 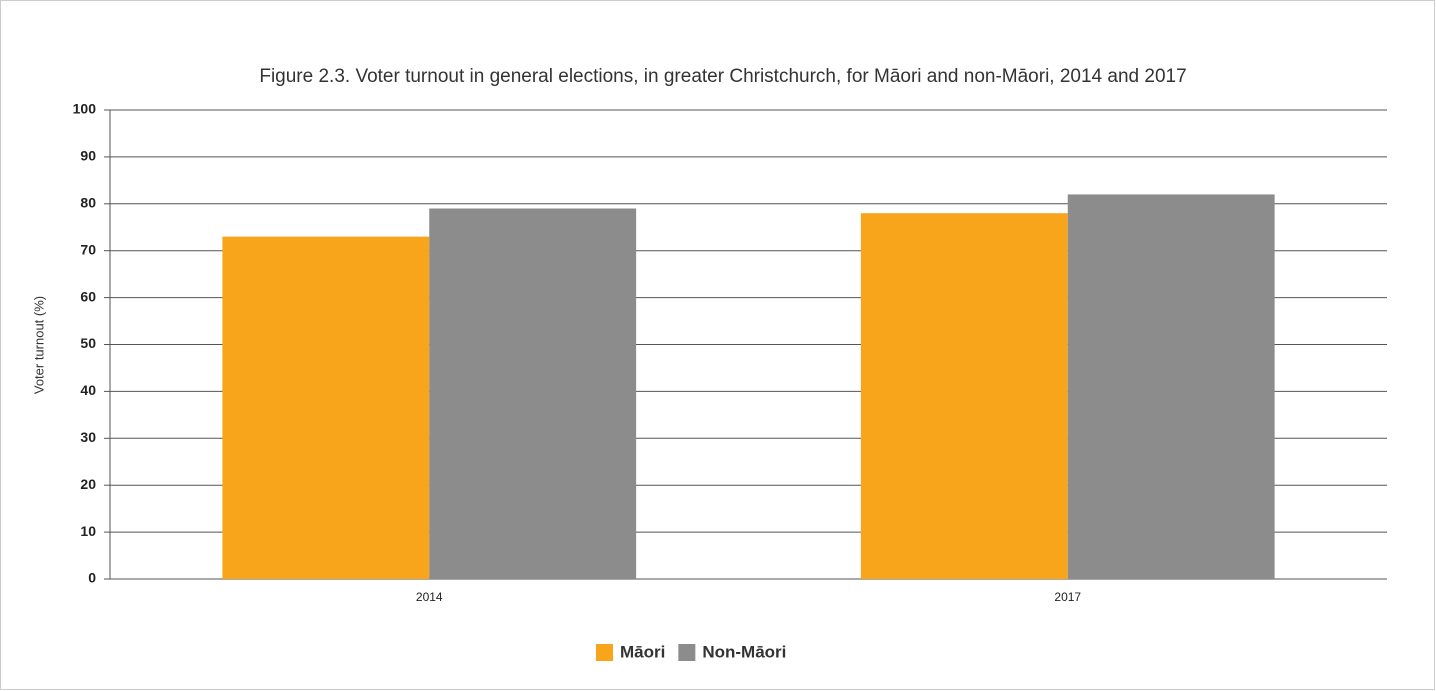 What do you see at coordinates (88, 156) in the screenshot?
I see `y-tick-label: 90` at bounding box center [88, 156].